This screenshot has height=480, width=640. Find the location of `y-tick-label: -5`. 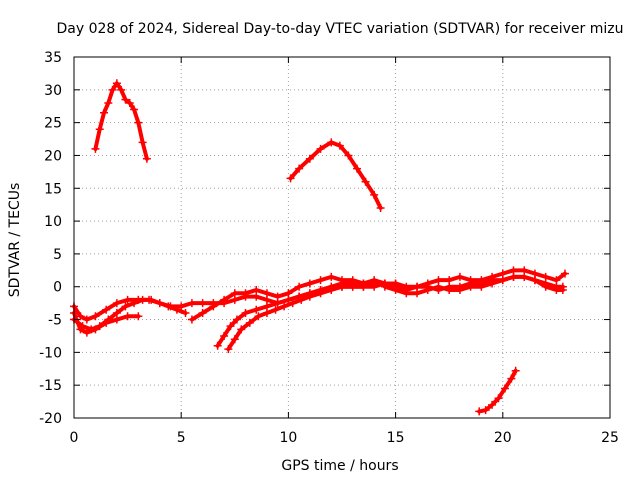

y-tick-label: -5 is located at coordinates (55, 321).